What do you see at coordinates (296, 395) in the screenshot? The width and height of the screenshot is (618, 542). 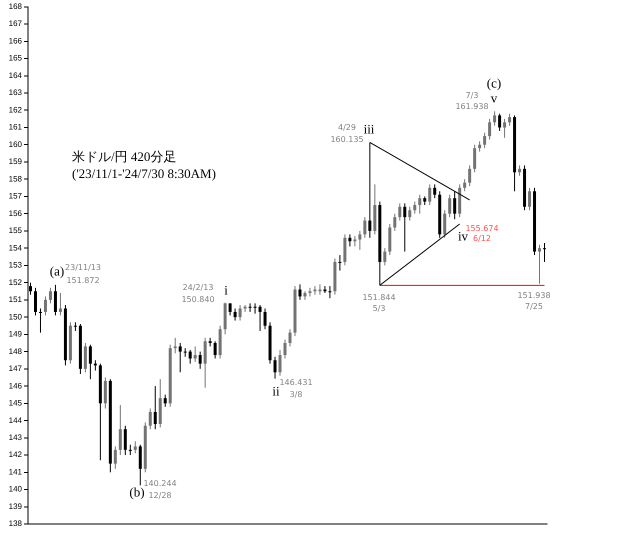 I see `annotation: 3/8` at bounding box center [296, 395].